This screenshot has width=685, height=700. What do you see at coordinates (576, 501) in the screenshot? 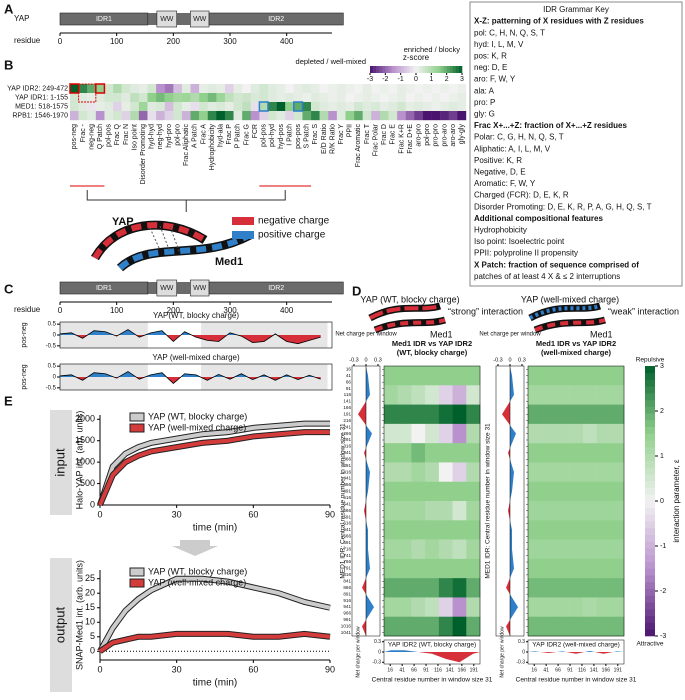
I see `plot-frame` at bounding box center [576, 501].